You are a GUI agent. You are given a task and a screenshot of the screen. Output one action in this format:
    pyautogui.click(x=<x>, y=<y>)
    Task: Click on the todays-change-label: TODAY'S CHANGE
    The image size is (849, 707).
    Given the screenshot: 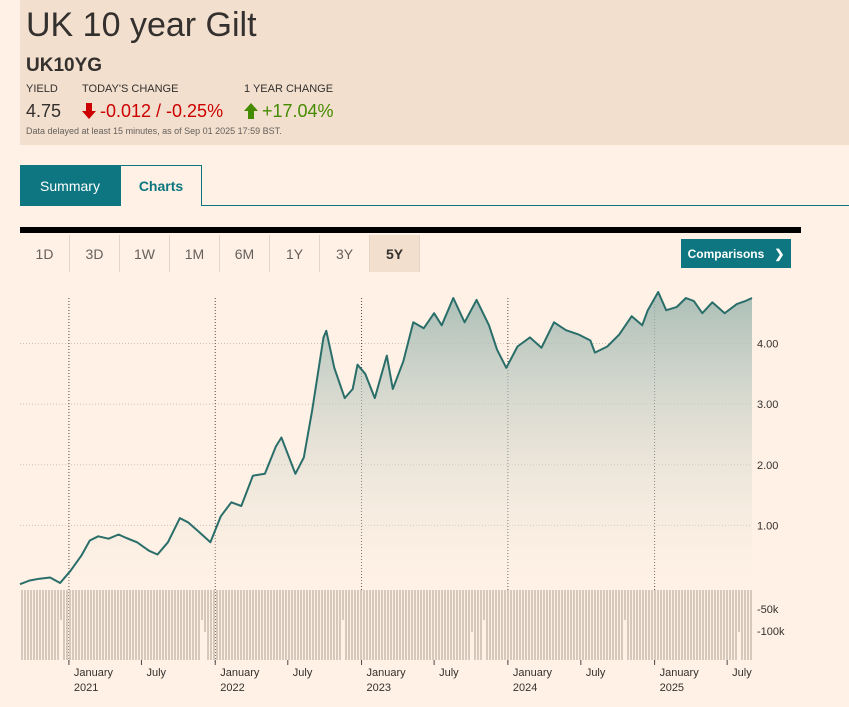 What is the action you would take?
    pyautogui.click(x=130, y=89)
    